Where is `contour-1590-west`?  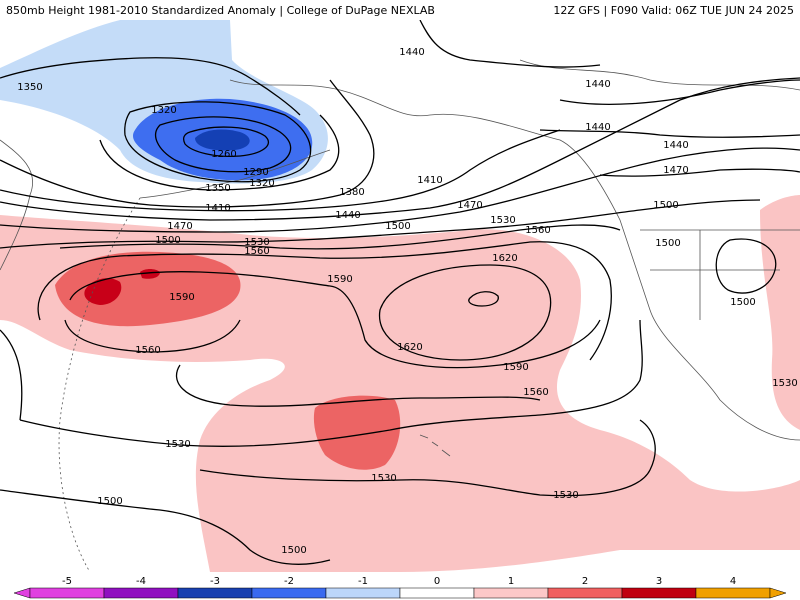
contour-1590-west is located at coordinates (200, 286).